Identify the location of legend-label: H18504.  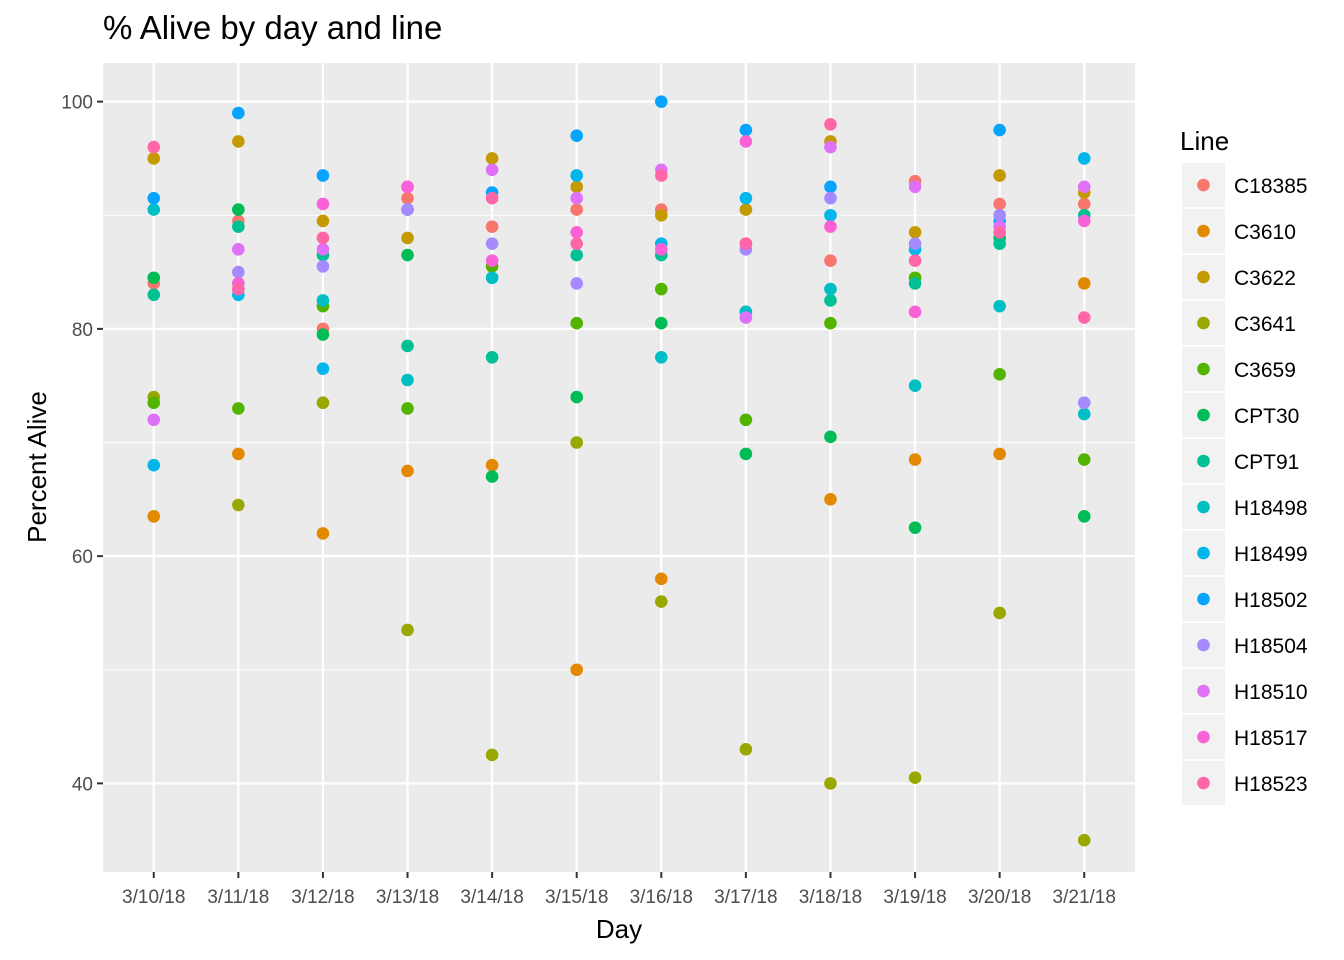
(1271, 646).